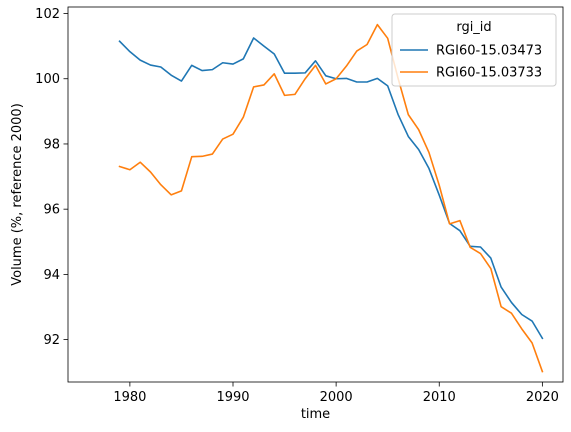 The height and width of the screenshot is (432, 571). I want to click on x-tick-label: 1980, so click(129, 397).